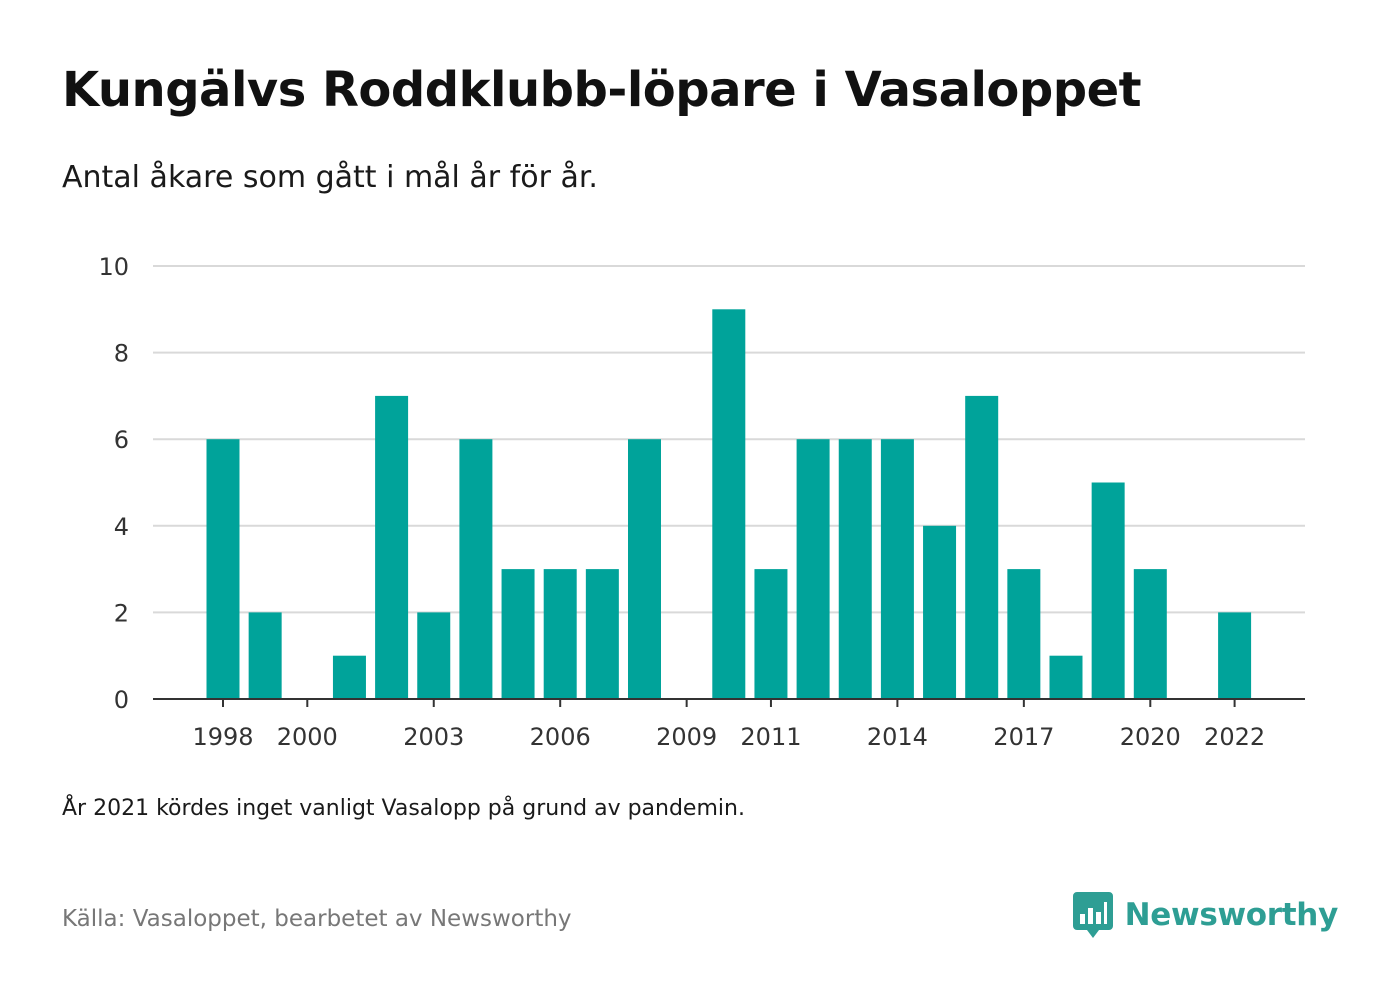 The height and width of the screenshot is (1000, 1400). I want to click on logo-text: Newsworthy, so click(1231, 915).